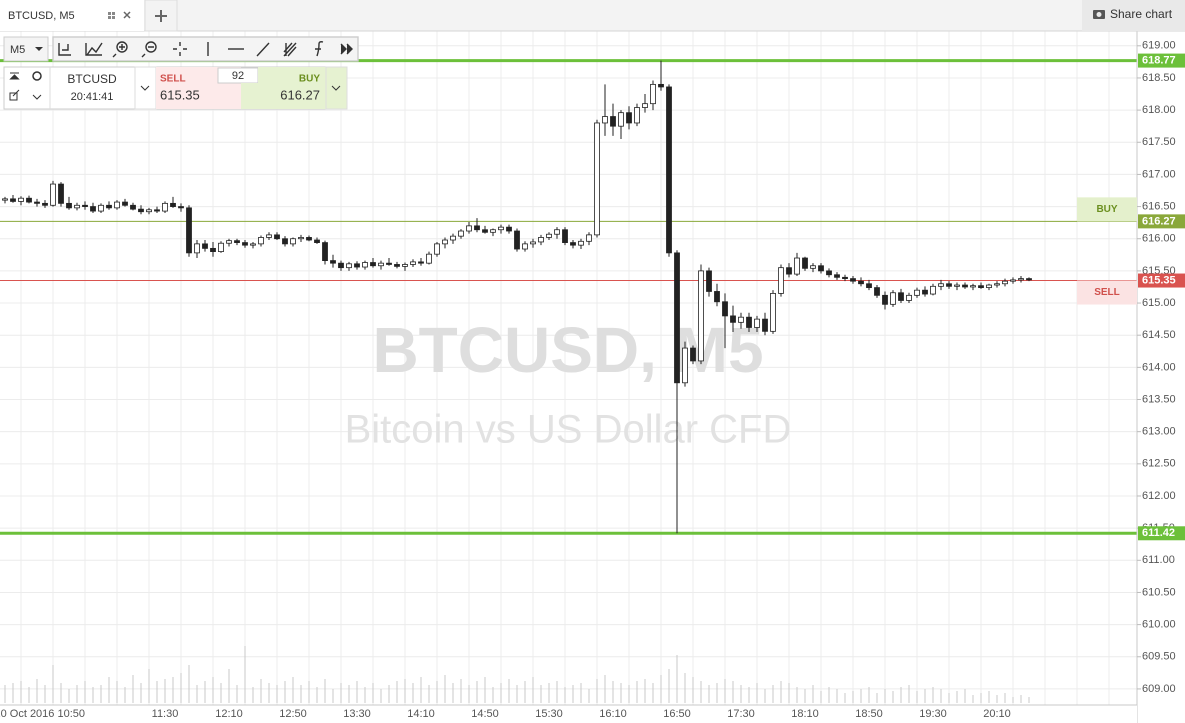 The image size is (1185, 723). I want to click on tab-close, so click(127, 15).